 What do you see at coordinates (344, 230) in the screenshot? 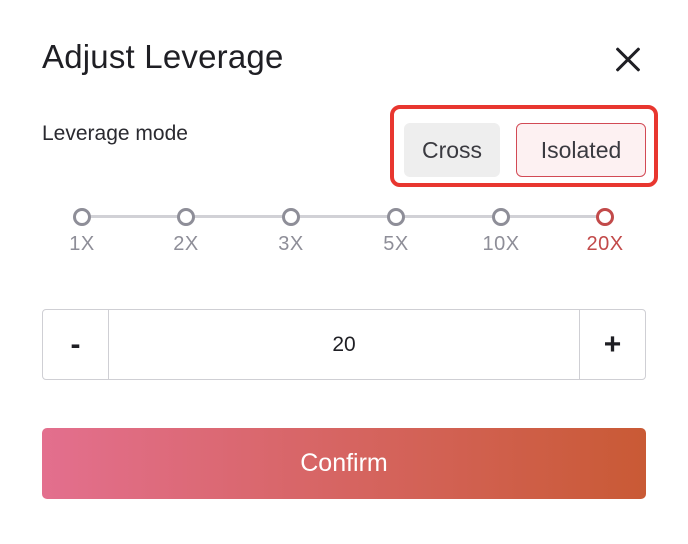
I see `leverage-slider: 1X 2X 3X 5X 10X 20X` at bounding box center [344, 230].